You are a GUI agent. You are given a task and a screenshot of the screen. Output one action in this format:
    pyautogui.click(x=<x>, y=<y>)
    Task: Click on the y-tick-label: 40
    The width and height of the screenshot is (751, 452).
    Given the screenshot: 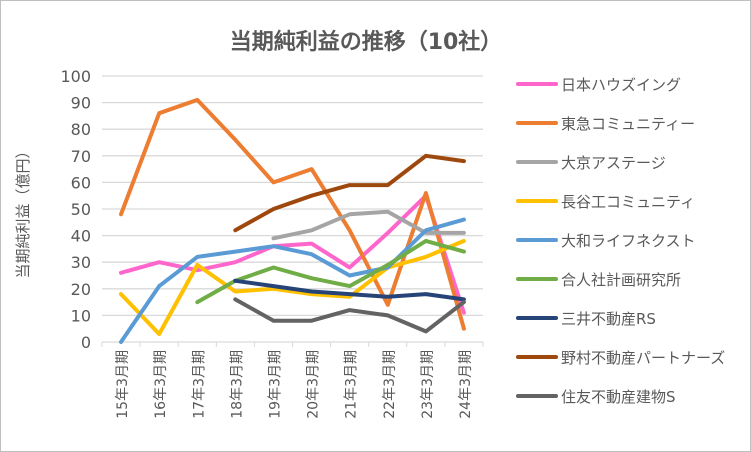 What is the action you would take?
    pyautogui.click(x=81, y=236)
    